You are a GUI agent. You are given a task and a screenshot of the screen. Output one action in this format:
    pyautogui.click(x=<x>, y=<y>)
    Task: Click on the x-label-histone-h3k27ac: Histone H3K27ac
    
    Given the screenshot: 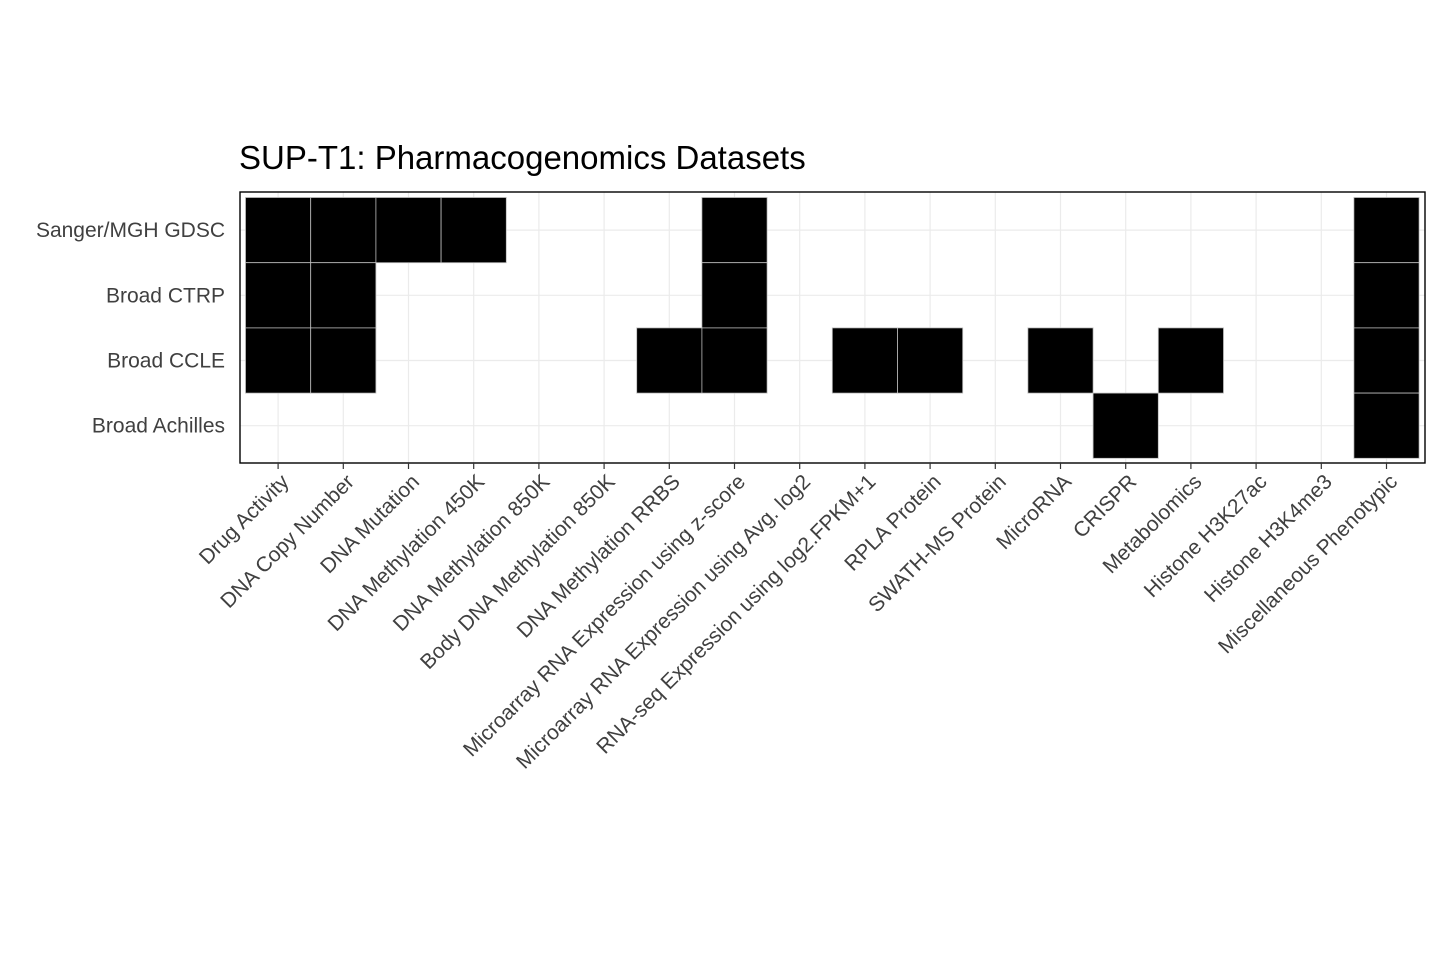 What is the action you would take?
    pyautogui.click(x=1206, y=536)
    